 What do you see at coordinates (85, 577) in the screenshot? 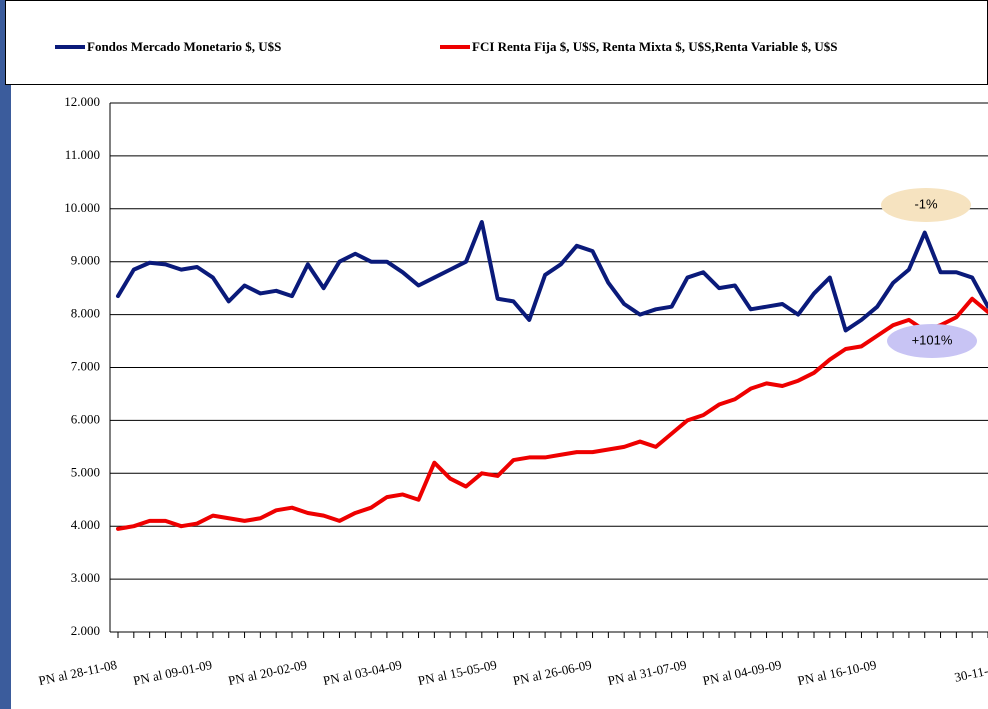
I see `y-tick-label: 3.000` at bounding box center [85, 577].